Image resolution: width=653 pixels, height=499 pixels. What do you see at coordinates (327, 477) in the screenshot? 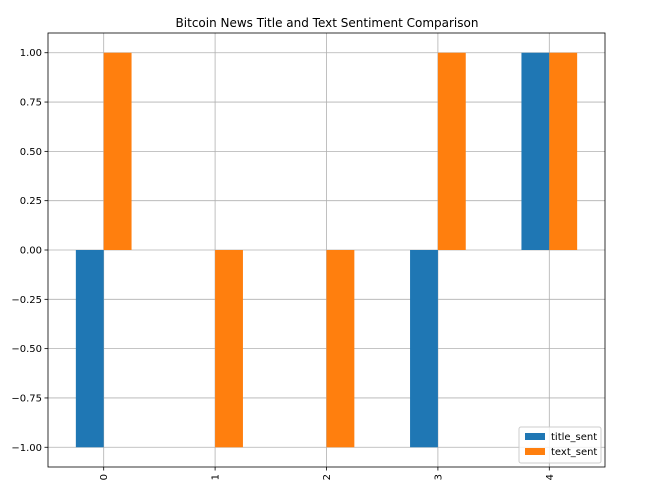
I see `x-tick-label: 2` at bounding box center [327, 477].